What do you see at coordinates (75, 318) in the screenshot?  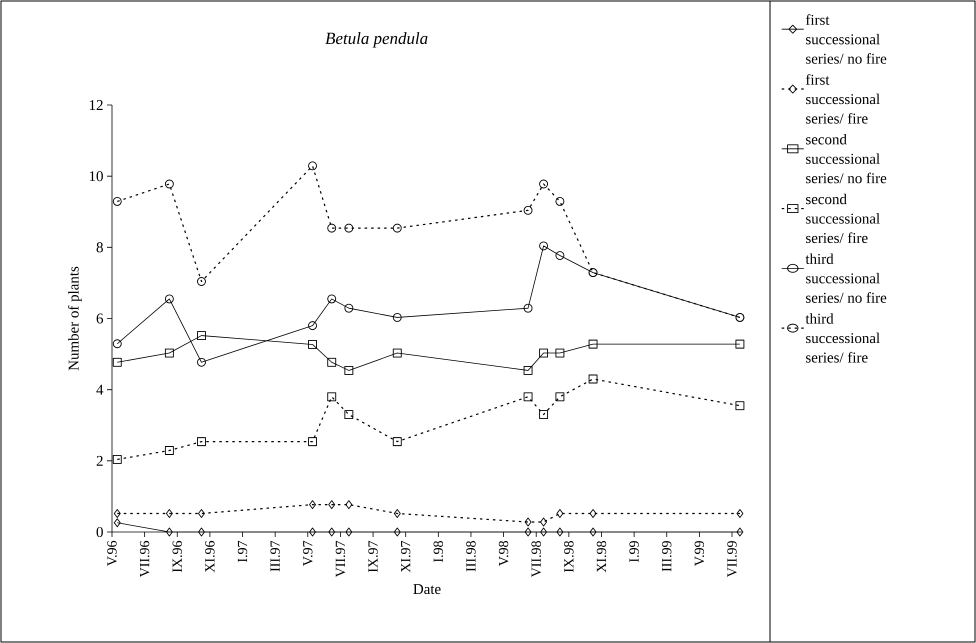 I see `y-axis-title: Number of plants` at bounding box center [75, 318].